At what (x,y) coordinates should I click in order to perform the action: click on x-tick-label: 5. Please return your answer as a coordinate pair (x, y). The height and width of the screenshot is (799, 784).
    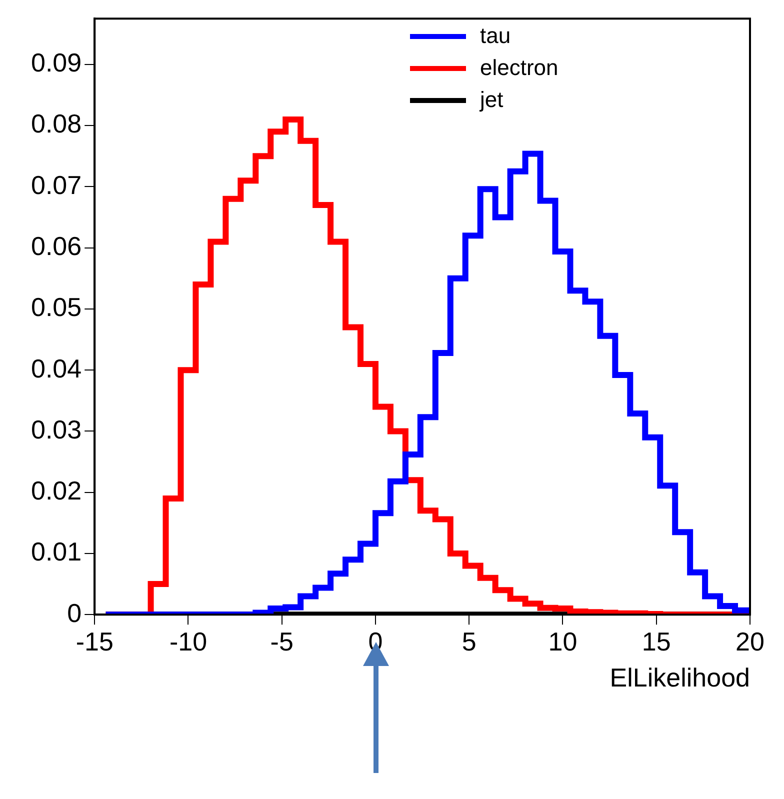
    Looking at the image, I should click on (469, 641).